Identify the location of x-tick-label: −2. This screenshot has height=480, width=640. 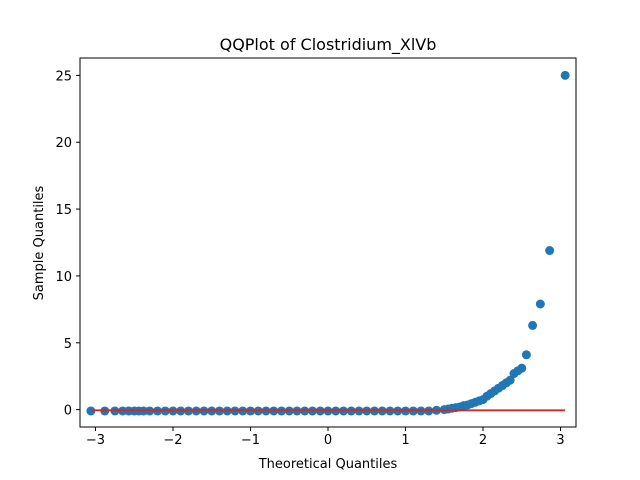
(172, 440).